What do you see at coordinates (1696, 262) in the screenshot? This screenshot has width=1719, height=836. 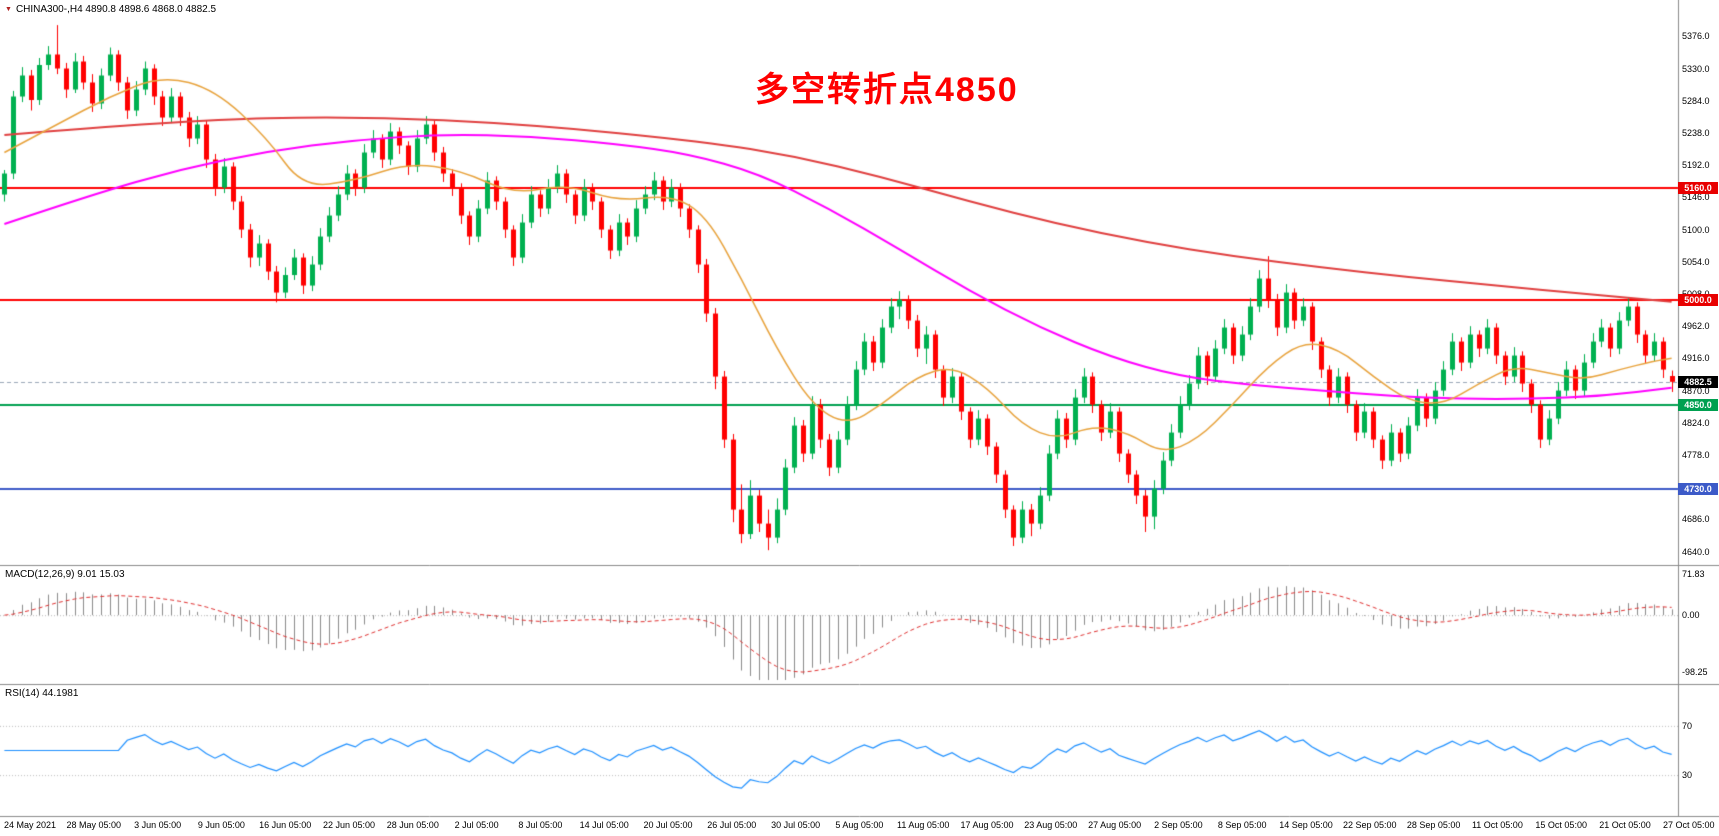 I see `y-axis-tick-label: 5054.0` at bounding box center [1696, 262].